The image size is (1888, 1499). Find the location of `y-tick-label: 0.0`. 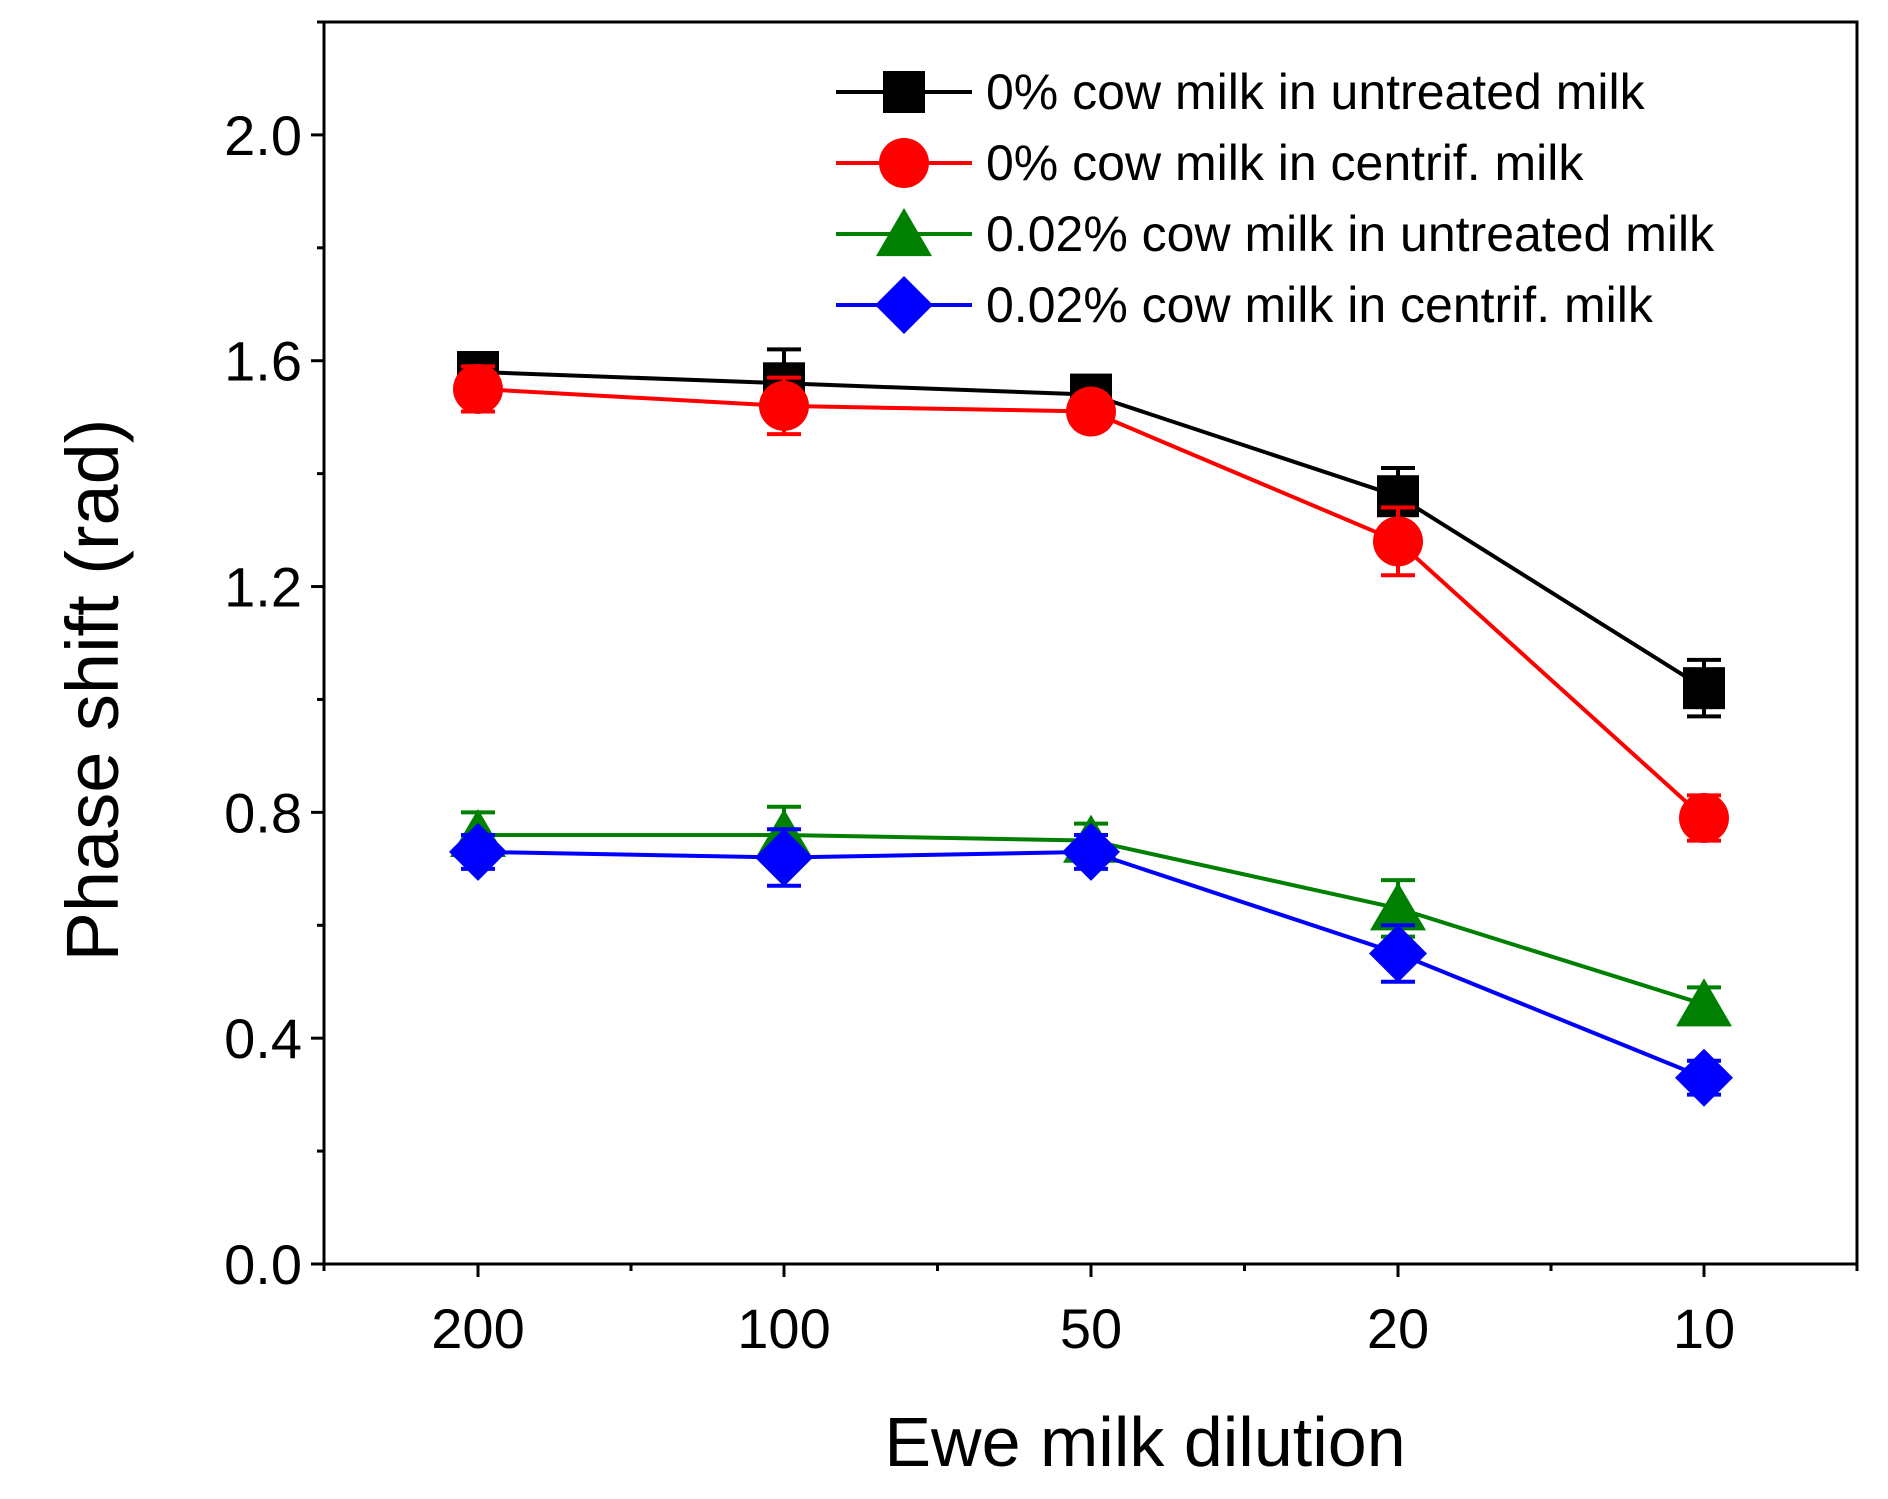

y-tick-label: 0.0 is located at coordinates (263, 1264).